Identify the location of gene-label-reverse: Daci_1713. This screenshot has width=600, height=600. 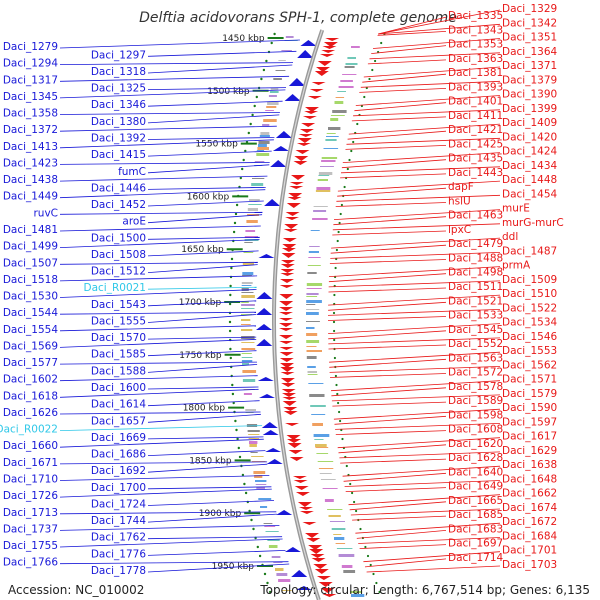
(30, 513).